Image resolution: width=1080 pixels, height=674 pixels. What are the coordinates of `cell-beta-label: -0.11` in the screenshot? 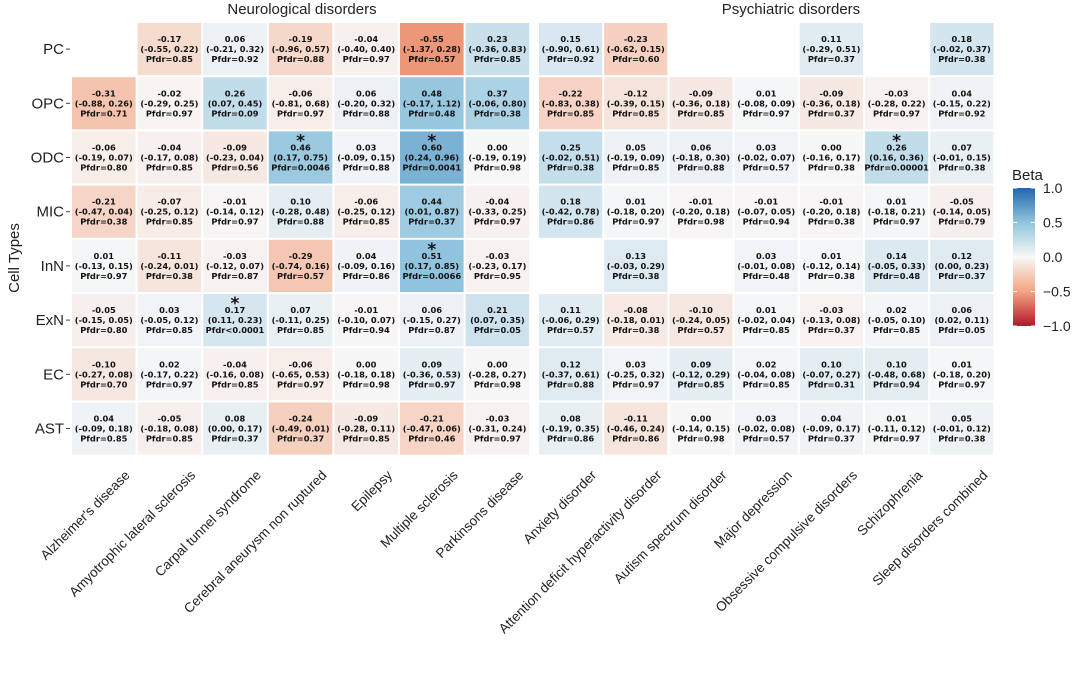 It's located at (636, 419).